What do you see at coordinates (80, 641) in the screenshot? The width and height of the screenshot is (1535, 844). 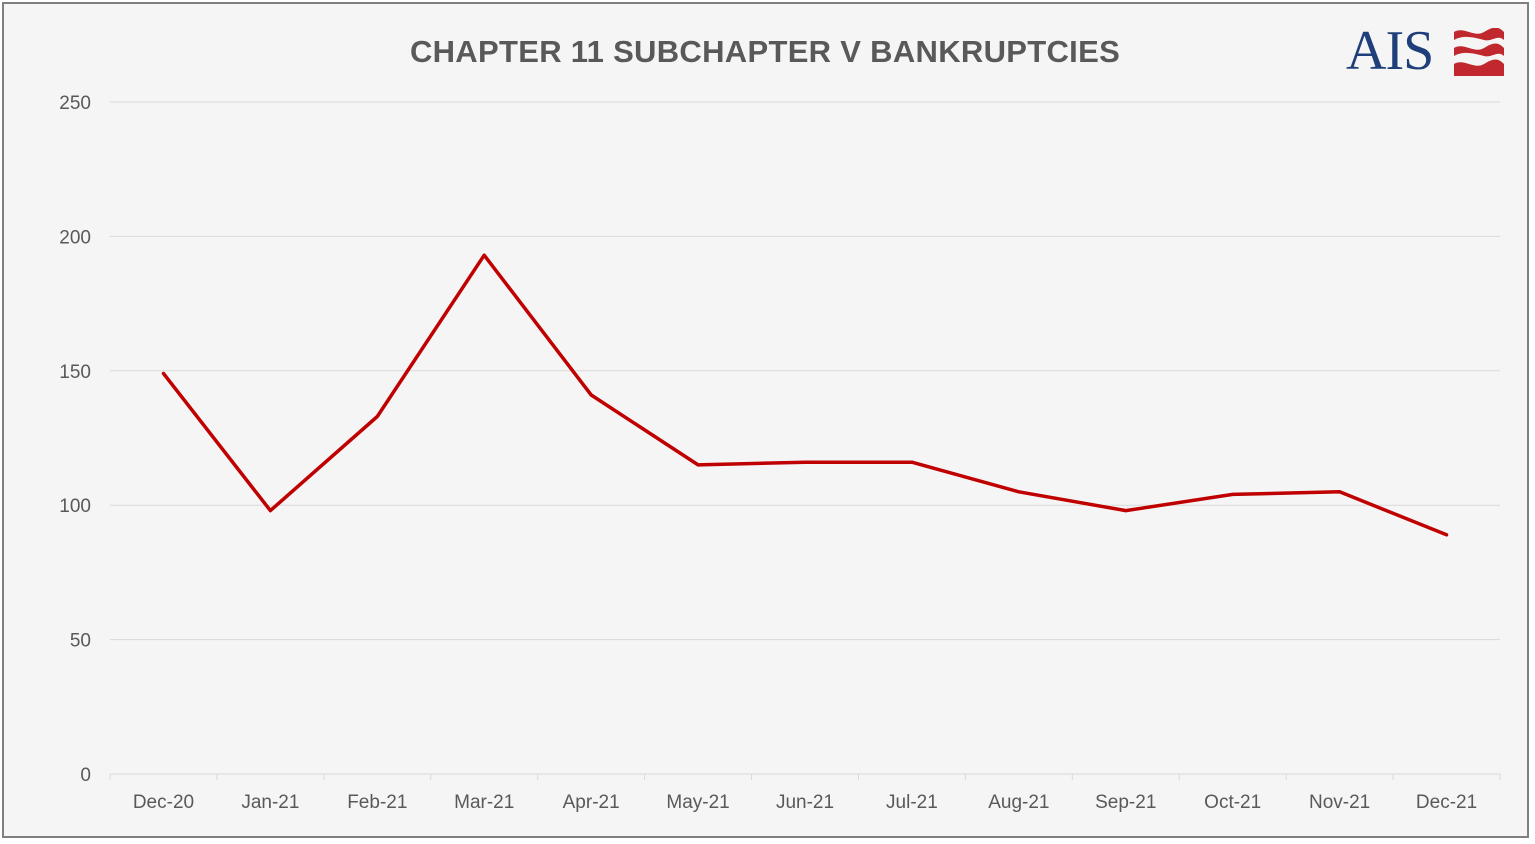 I see `y-tick-label: 50` at bounding box center [80, 641].